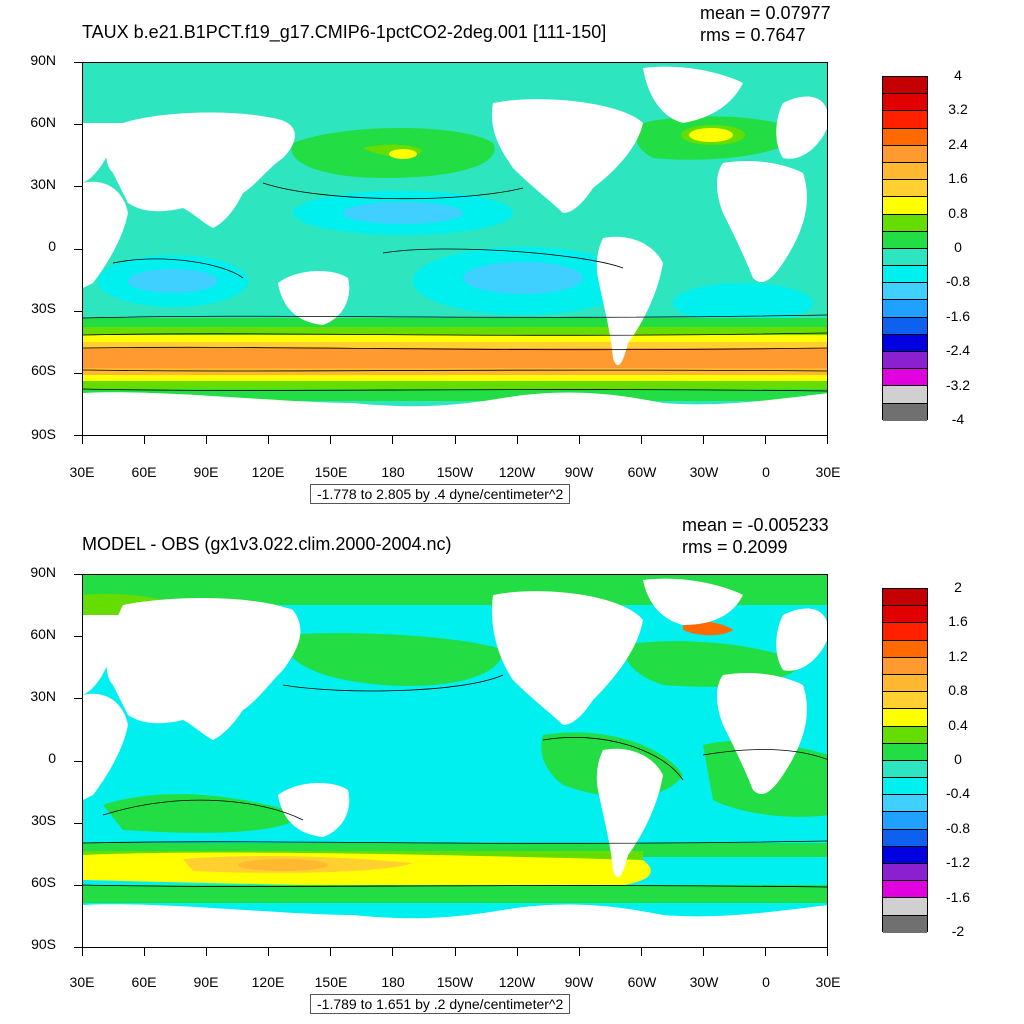 This screenshot has height=1024, width=1024. Describe the element at coordinates (43, 572) in the screenshot. I see `lat-label: 90N` at that location.